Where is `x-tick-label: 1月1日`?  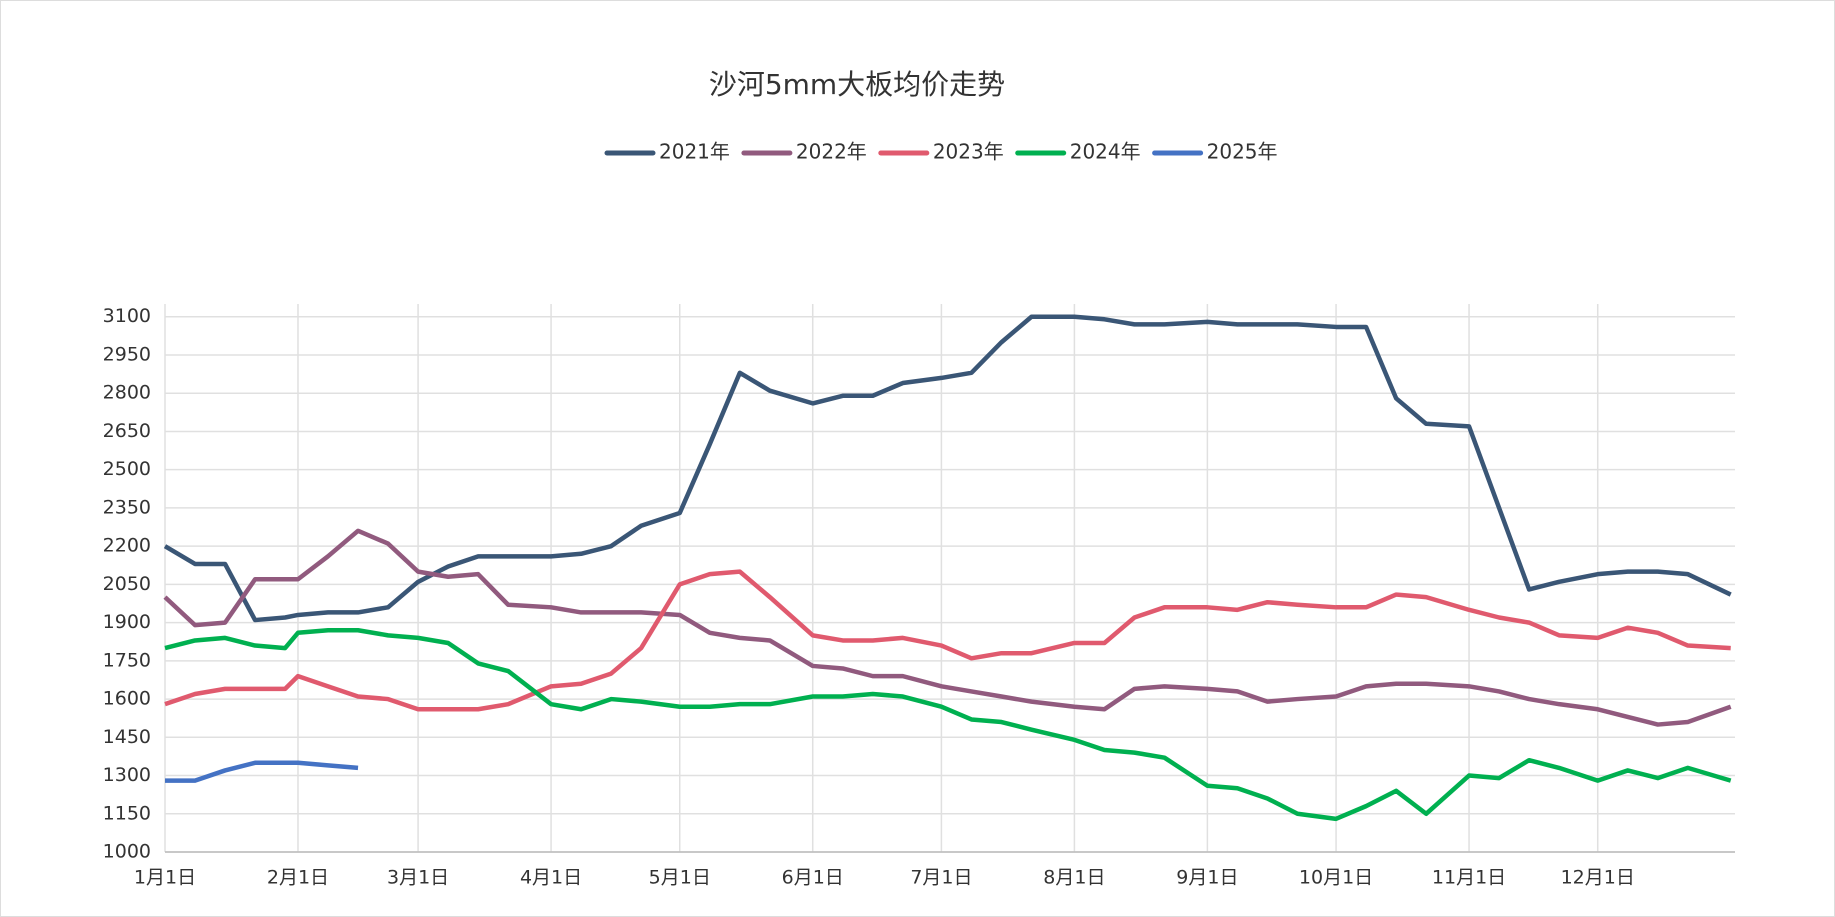 x-tick-label: 1月1日 is located at coordinates (165, 878).